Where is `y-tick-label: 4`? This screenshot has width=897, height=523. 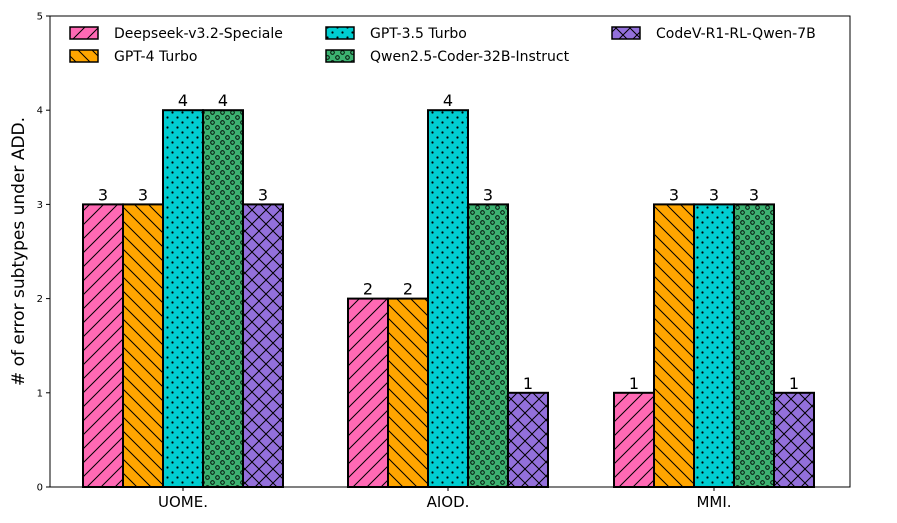
y-tick-label: 4 is located at coordinates (40, 111).